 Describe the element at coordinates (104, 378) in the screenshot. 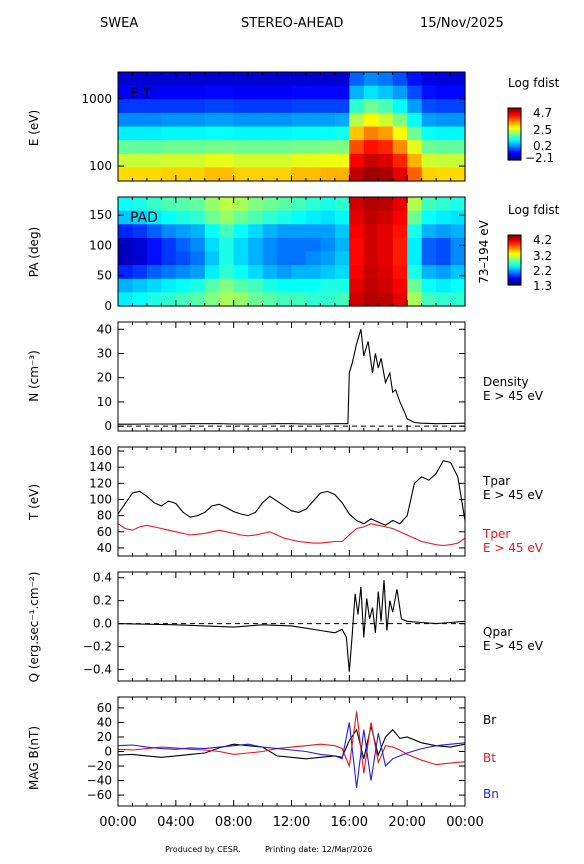

I see `density-ytick-label: 20` at that location.